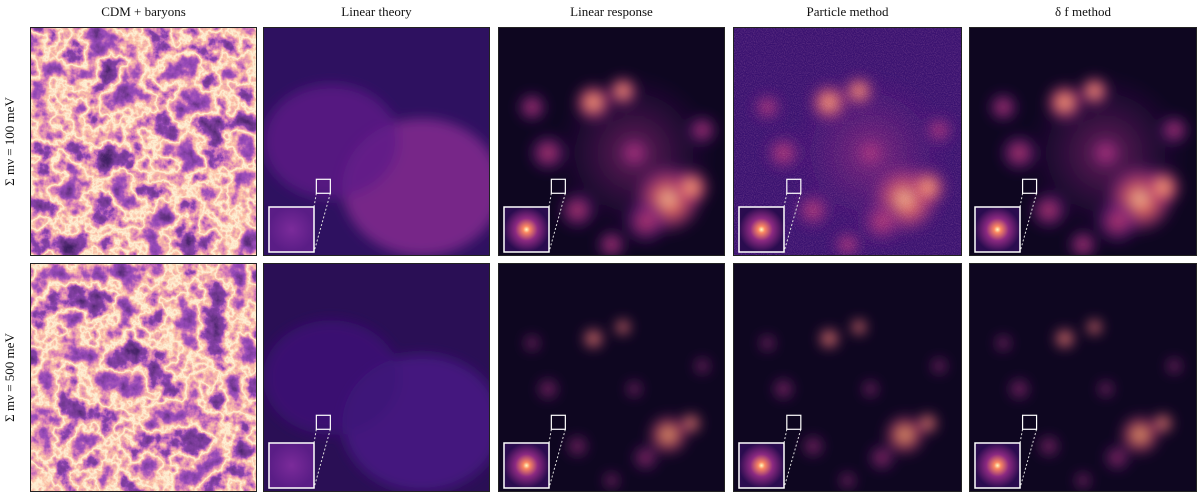 The height and width of the screenshot is (500, 1200). I want to click on row-label: Σ mν = 100 meV, so click(9, 141).